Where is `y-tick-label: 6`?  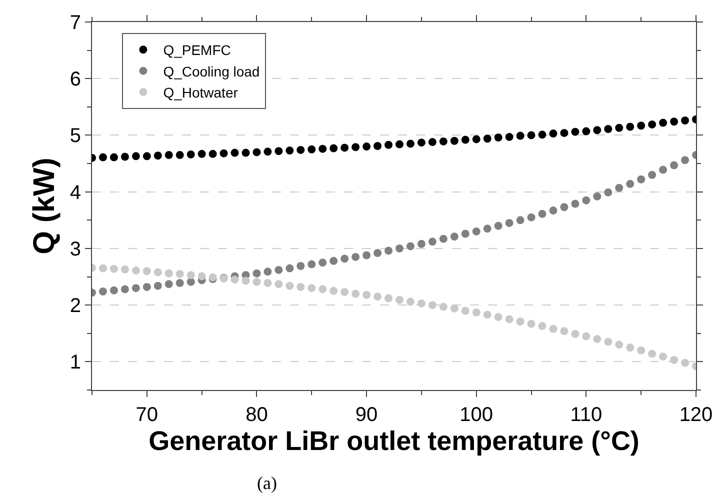 y-tick-label: 6 is located at coordinates (75, 79).